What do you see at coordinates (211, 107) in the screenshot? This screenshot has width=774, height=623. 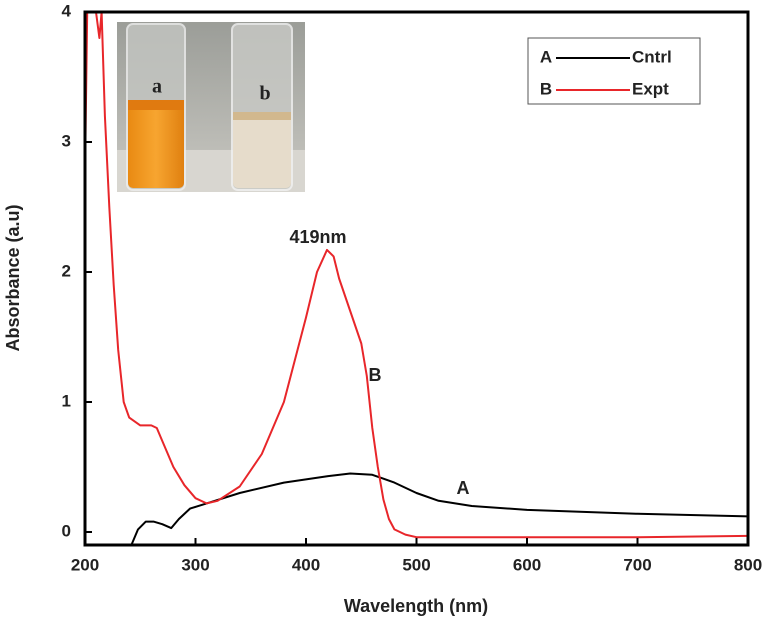 I see `inset-photo: a b` at bounding box center [211, 107].